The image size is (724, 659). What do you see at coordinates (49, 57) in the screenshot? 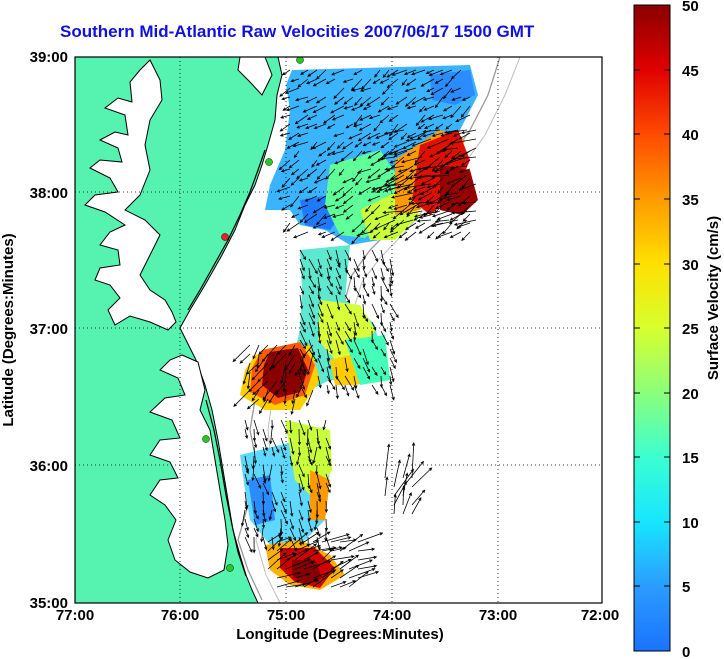
I see `y-tick-label: 39:00` at bounding box center [49, 57].